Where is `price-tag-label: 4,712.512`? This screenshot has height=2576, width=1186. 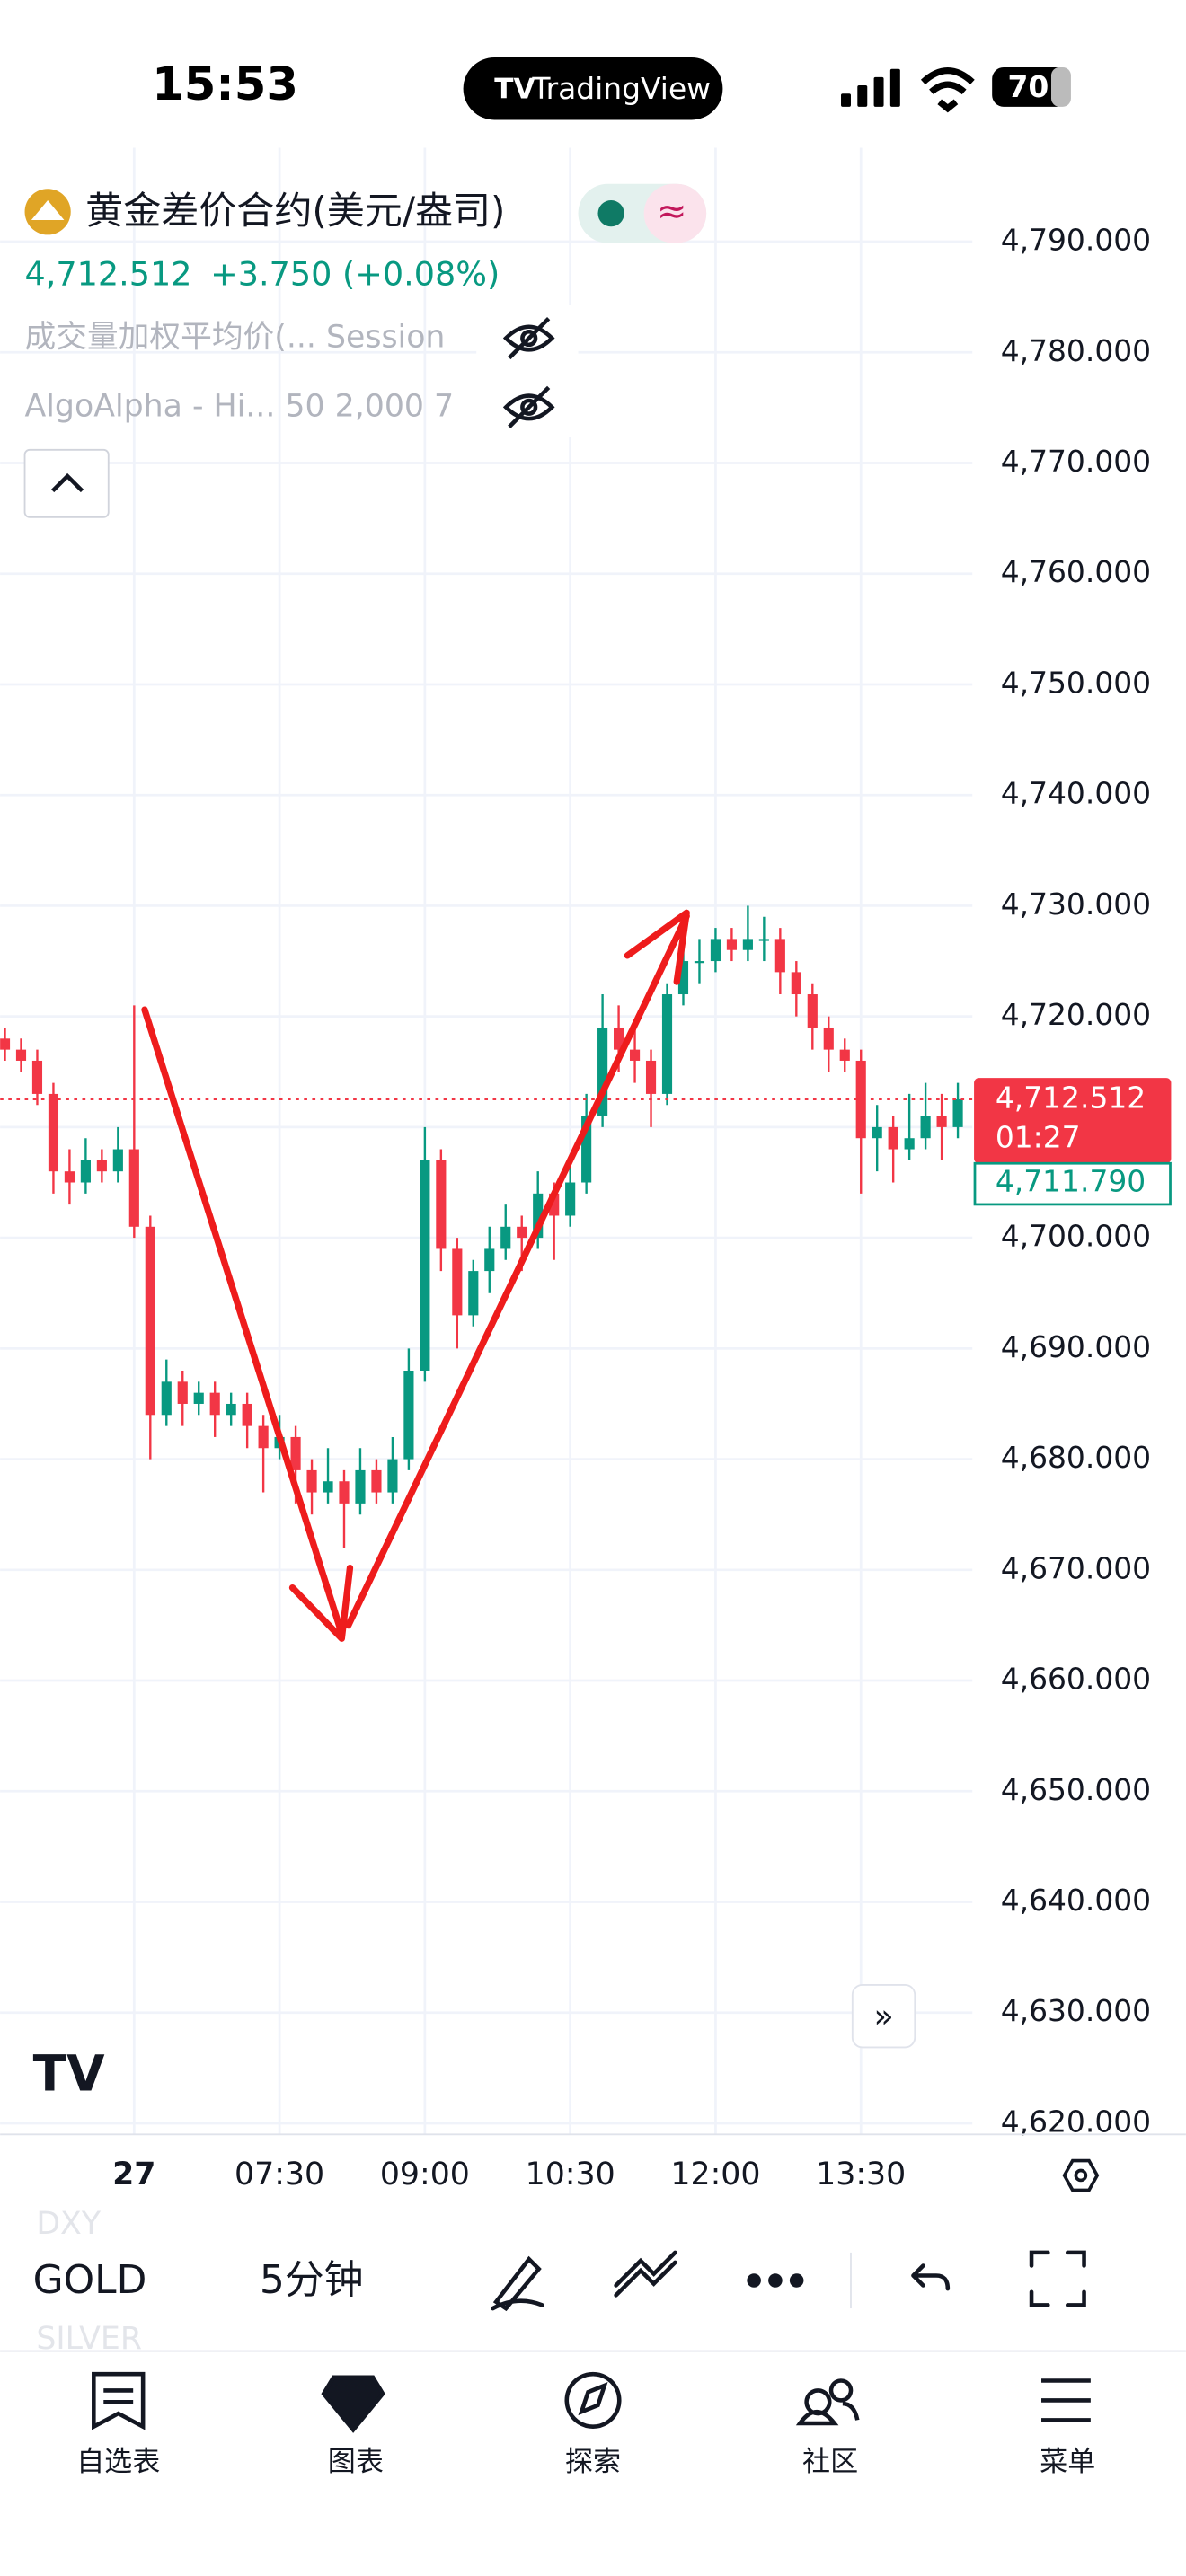
price-tag-label: 4,712.512 is located at coordinates (1071, 1097).